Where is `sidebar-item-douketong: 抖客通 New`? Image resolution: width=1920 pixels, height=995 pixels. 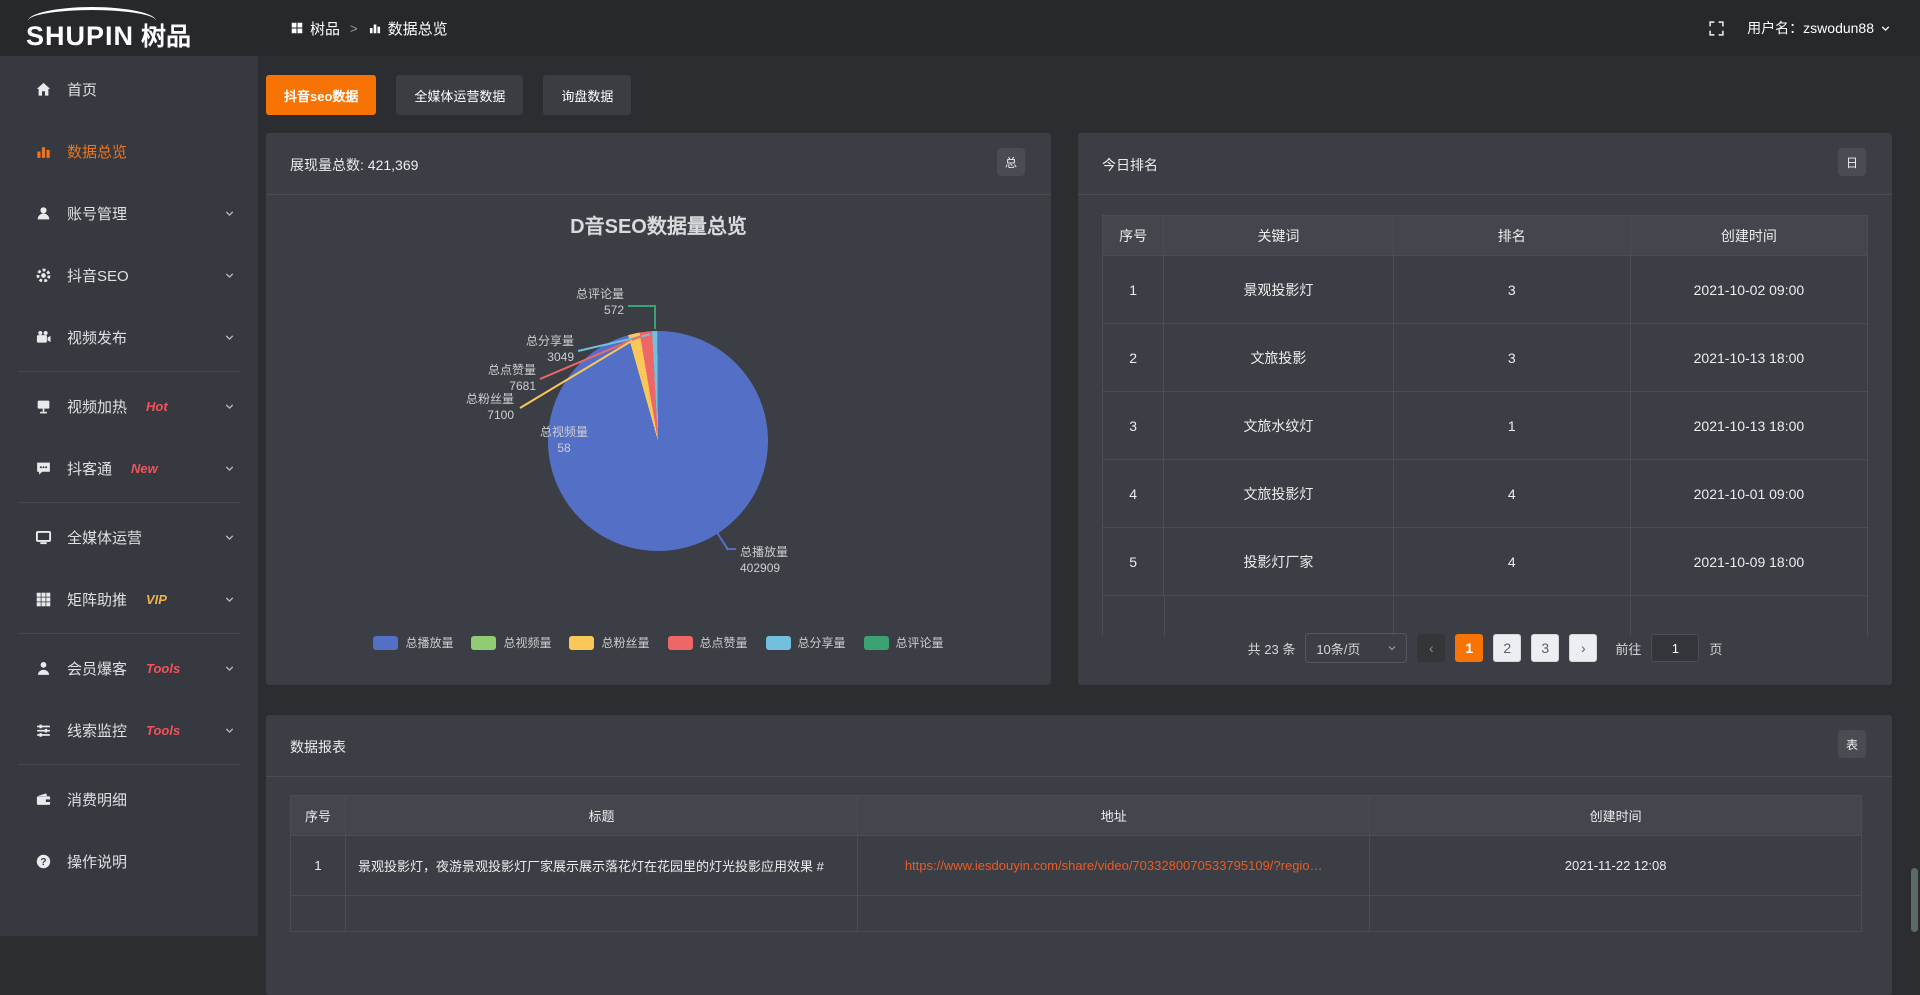
sidebar-item-douketong: 抖客通 New is located at coordinates (129, 468).